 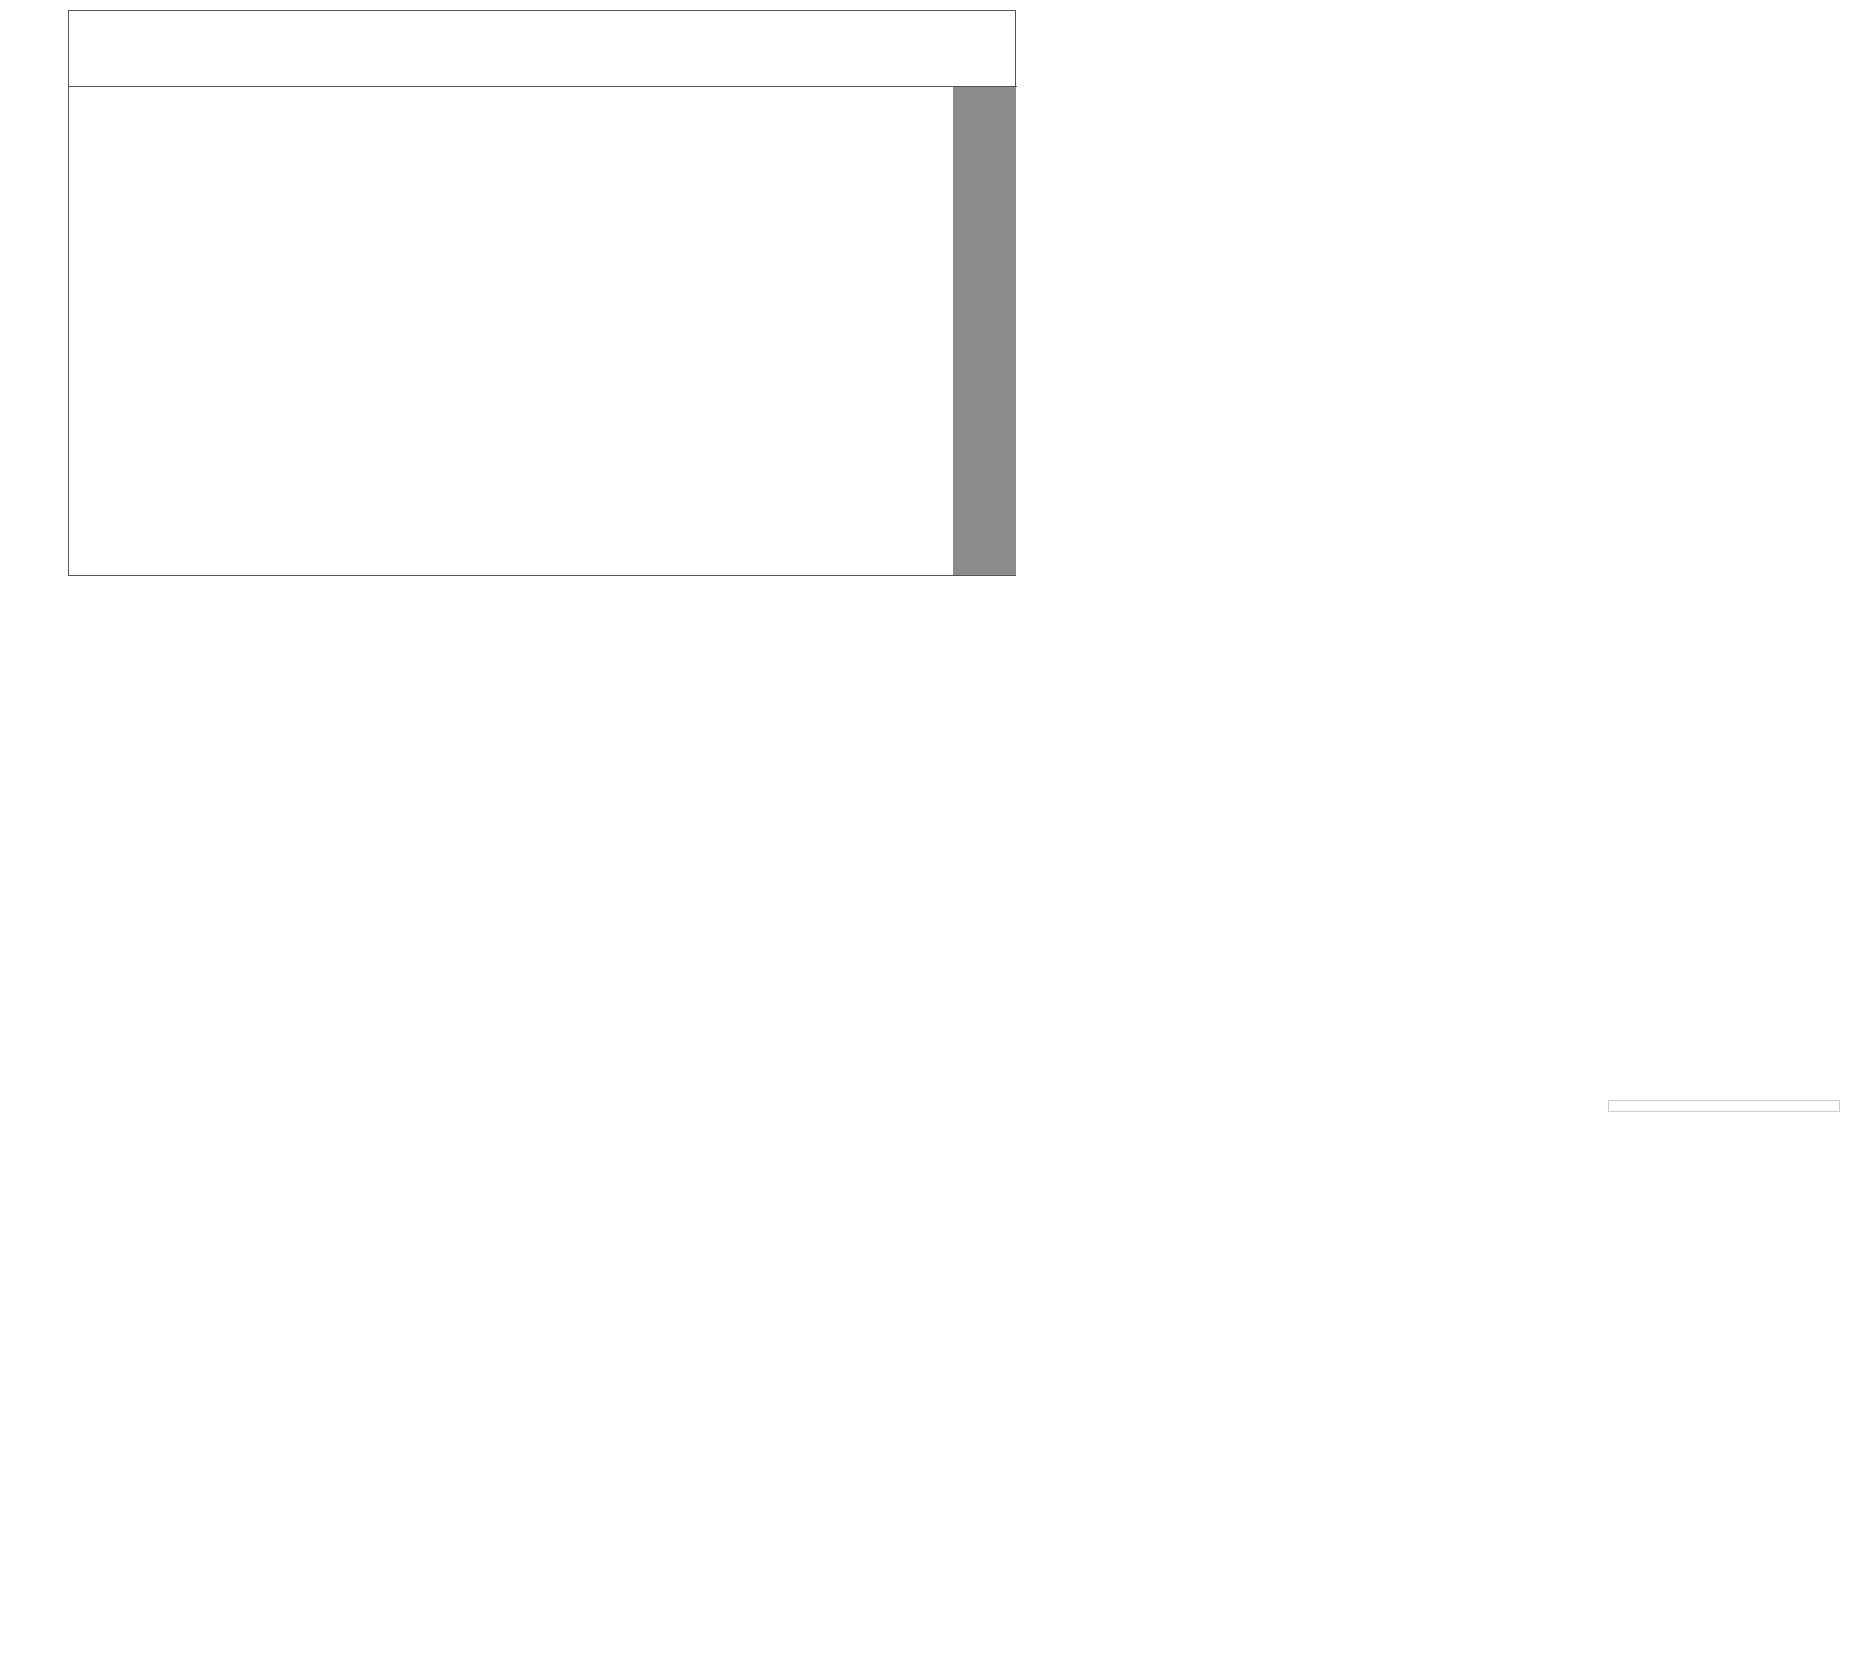 I want to click on lithology-column, so click(x=984, y=331).